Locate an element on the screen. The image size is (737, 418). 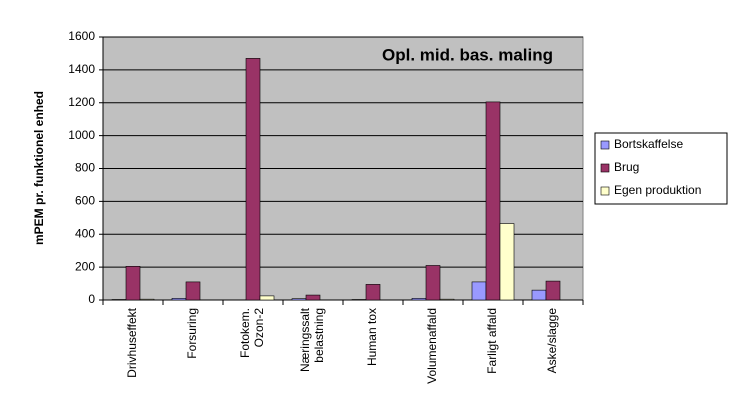
y-tick-label: 800 is located at coordinates (85, 168).